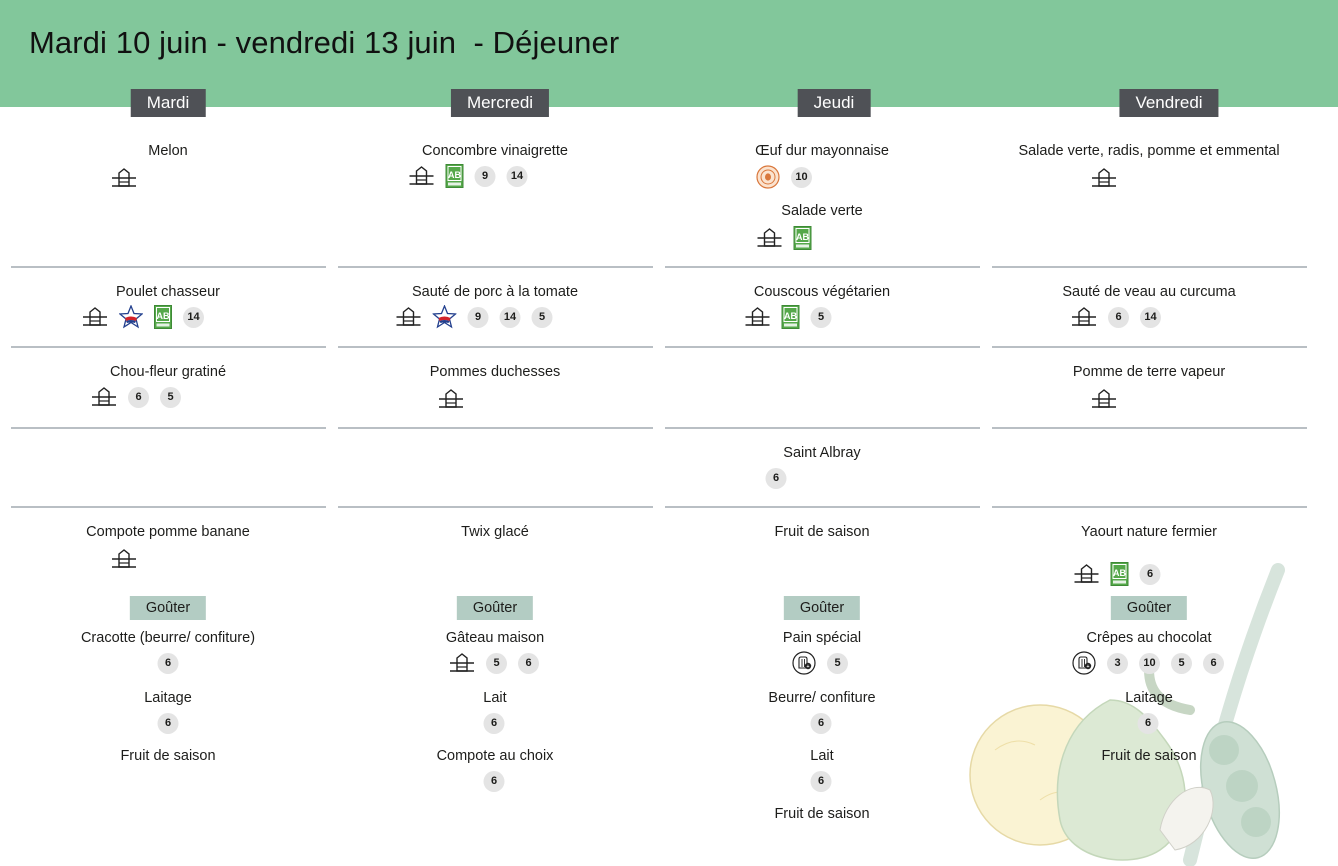 The height and width of the screenshot is (866, 1338). Describe the element at coordinates (822, 756) in the screenshot. I see `gouter-jeudi-3: Lait` at that location.